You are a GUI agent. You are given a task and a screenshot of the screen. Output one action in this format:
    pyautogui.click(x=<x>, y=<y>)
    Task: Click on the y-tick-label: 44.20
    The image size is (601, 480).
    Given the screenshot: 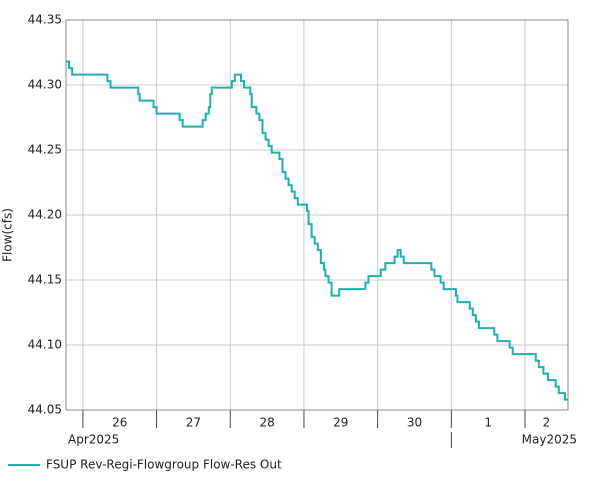 What is the action you would take?
    pyautogui.click(x=45, y=215)
    